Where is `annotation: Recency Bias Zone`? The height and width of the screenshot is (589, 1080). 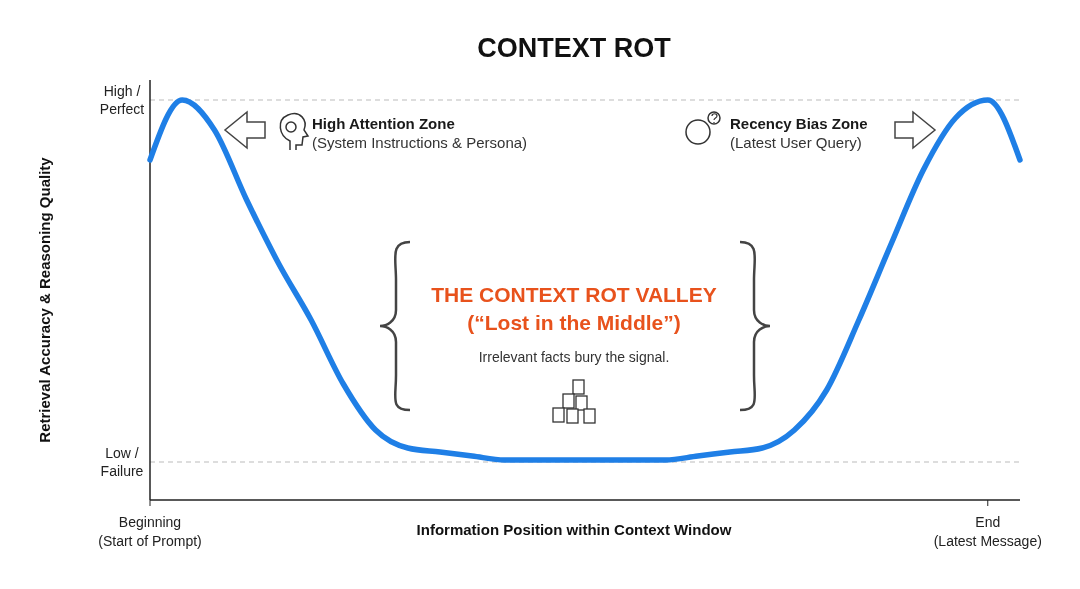
annotation: Recency Bias Zone is located at coordinates (799, 123).